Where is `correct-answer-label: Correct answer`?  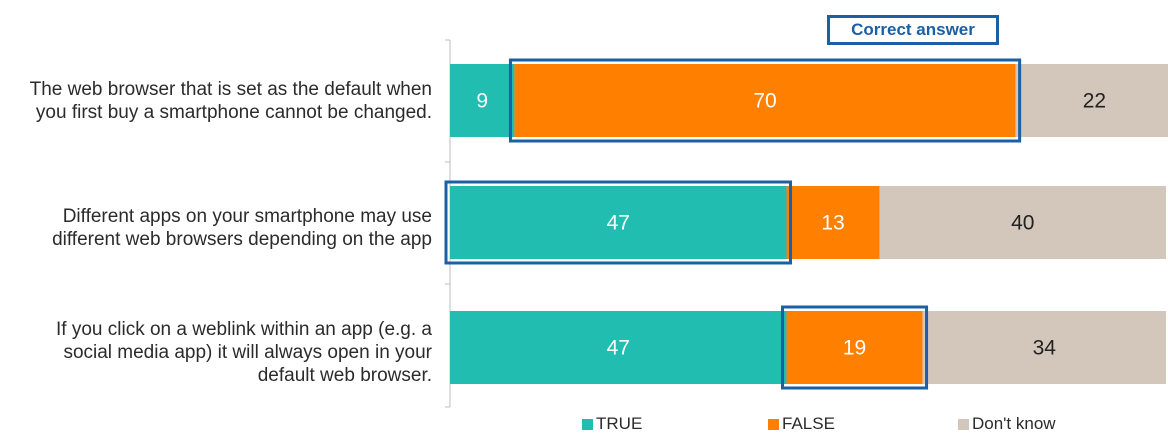
correct-answer-label: Correct answer is located at coordinates (913, 29).